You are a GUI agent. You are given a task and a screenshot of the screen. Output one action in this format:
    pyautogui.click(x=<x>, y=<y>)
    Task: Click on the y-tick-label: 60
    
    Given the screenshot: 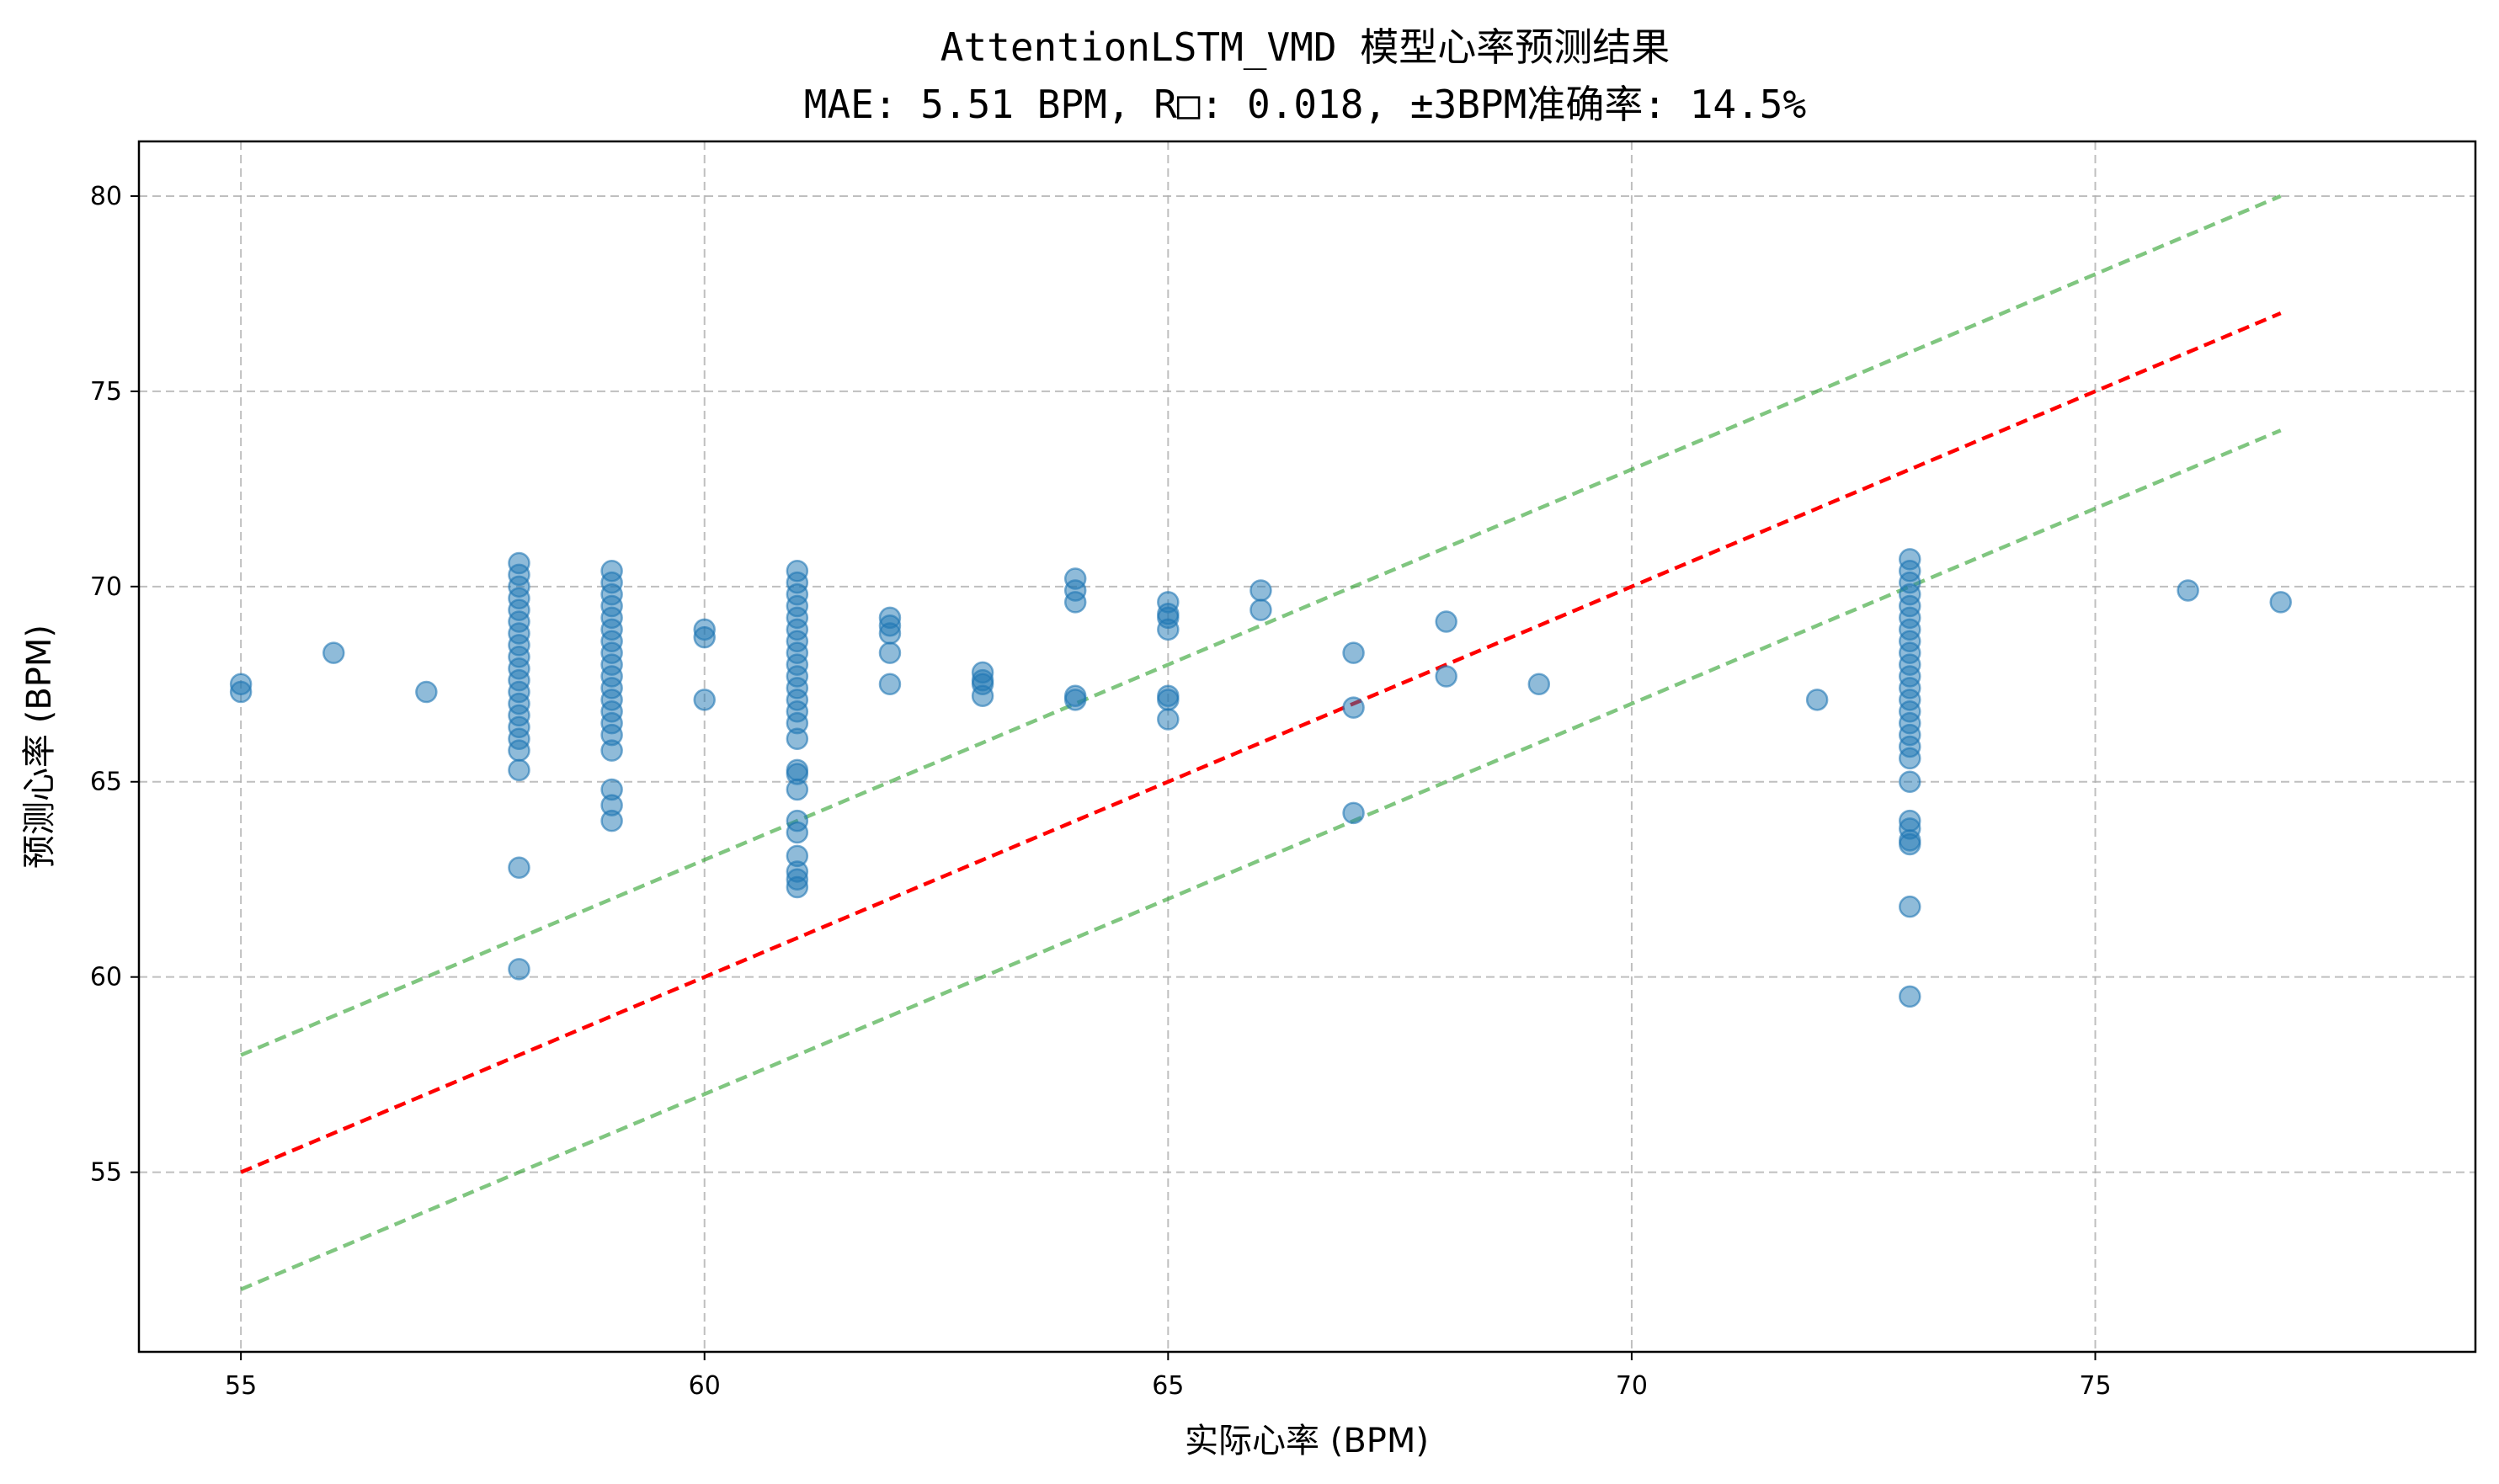 What is the action you would take?
    pyautogui.click(x=106, y=977)
    